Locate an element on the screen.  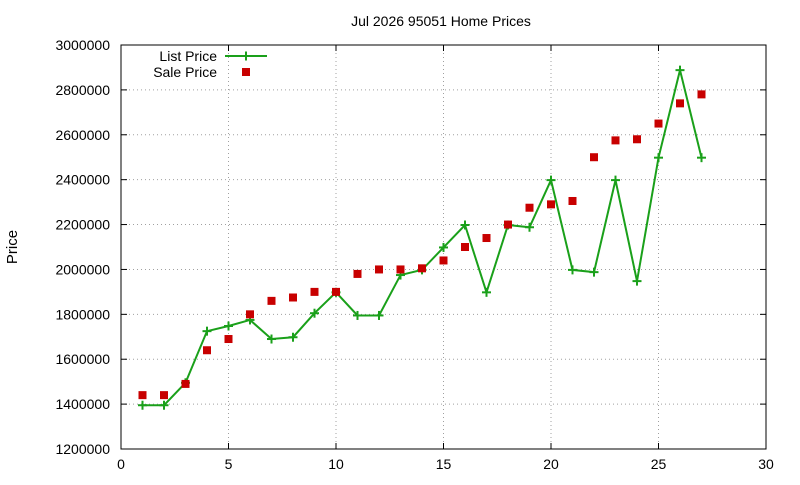
y-tick-label: 1400000 is located at coordinates (82, 404).